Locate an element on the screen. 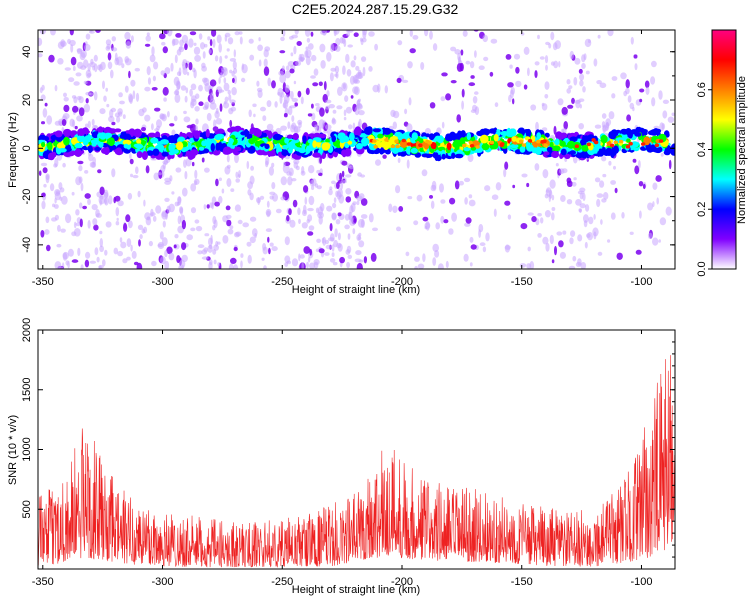 This screenshot has width=750, height=600. colorbar-gradient is located at coordinates (724, 149).